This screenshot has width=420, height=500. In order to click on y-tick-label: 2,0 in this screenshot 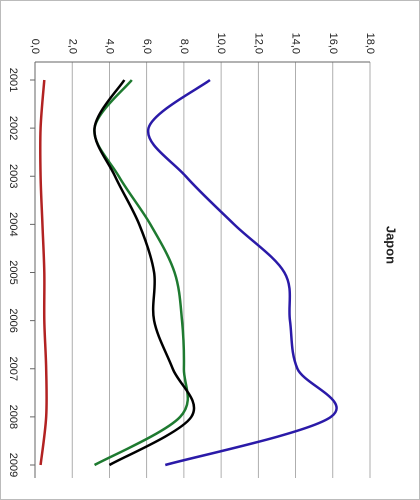, I will do `click(72, 46)`.